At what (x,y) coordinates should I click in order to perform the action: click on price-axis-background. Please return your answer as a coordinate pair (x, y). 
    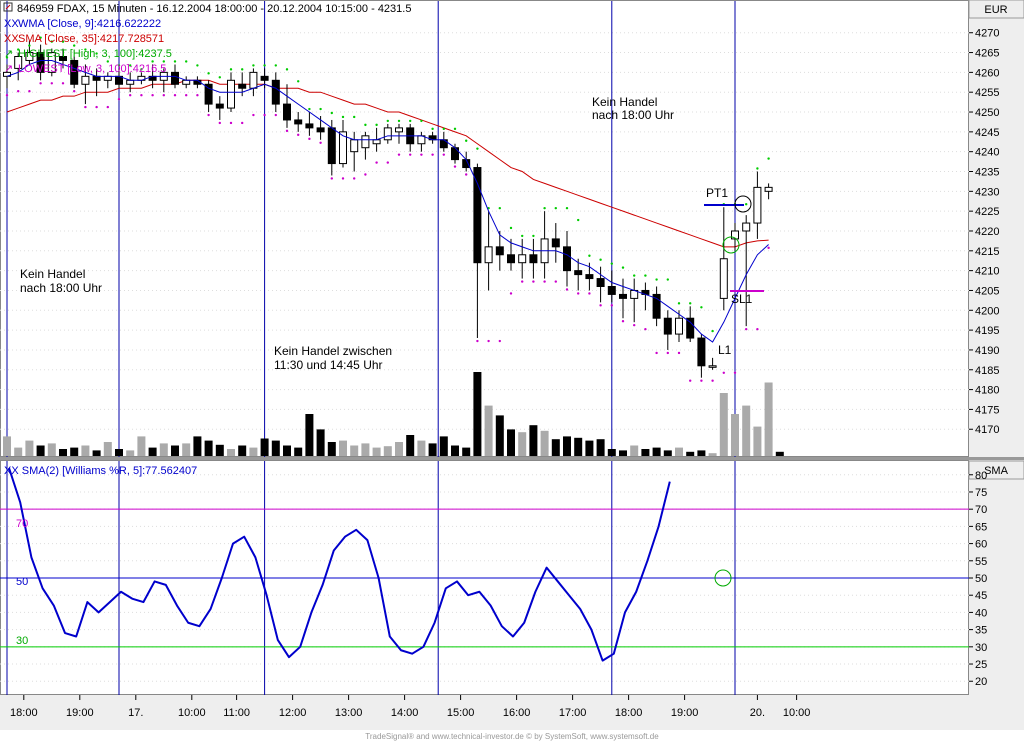
    Looking at the image, I should click on (996, 371).